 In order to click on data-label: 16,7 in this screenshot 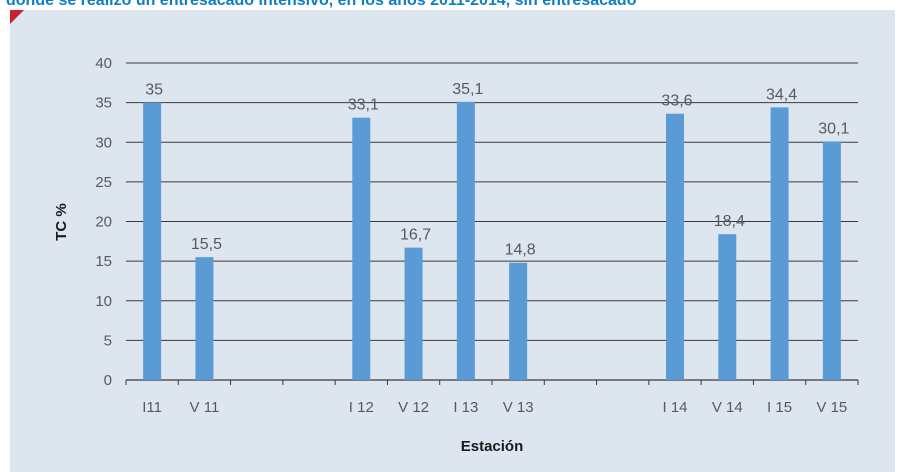, I will do `click(415, 235)`.